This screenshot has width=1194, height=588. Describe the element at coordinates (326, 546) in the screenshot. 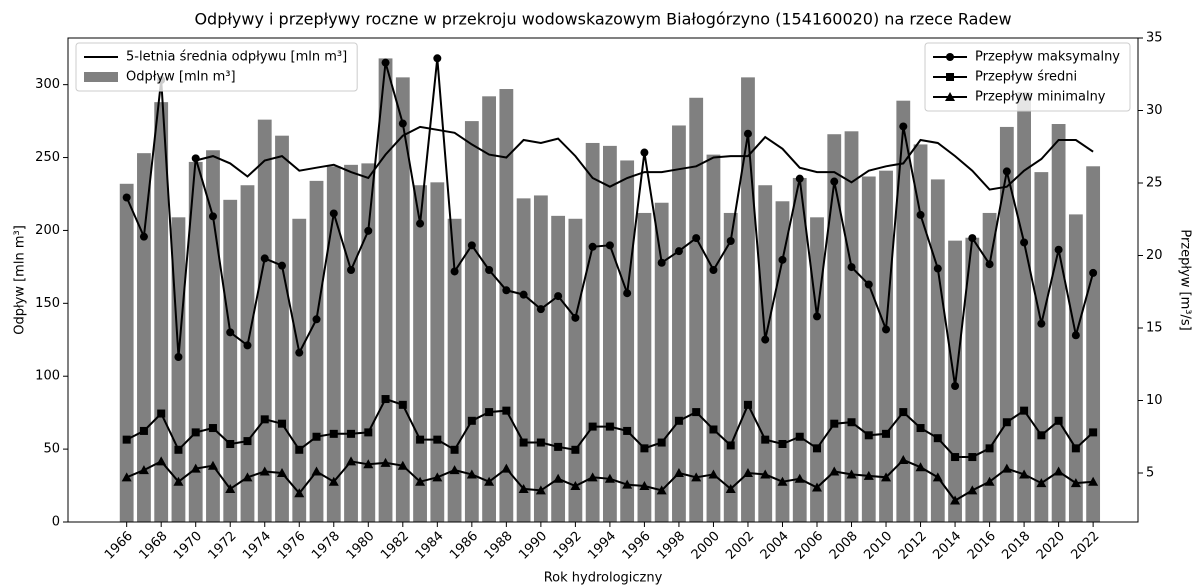

I see `x-tick-label: 1978` at that location.